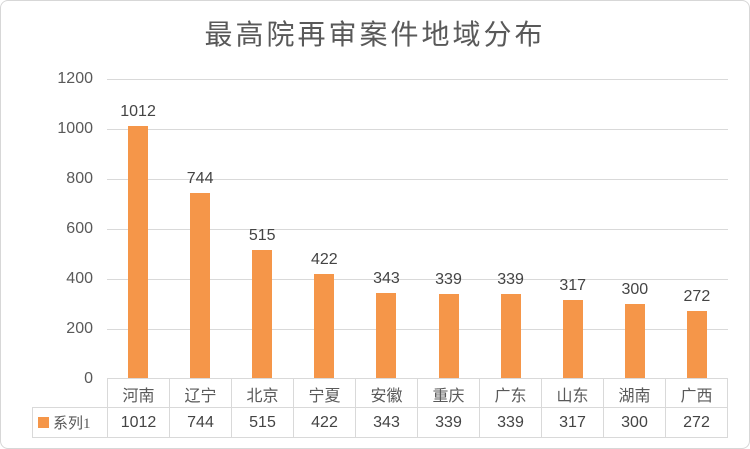 The width and height of the screenshot is (750, 449). Describe the element at coordinates (201, 393) in the screenshot. I see `category-cell: 辽宁` at that location.